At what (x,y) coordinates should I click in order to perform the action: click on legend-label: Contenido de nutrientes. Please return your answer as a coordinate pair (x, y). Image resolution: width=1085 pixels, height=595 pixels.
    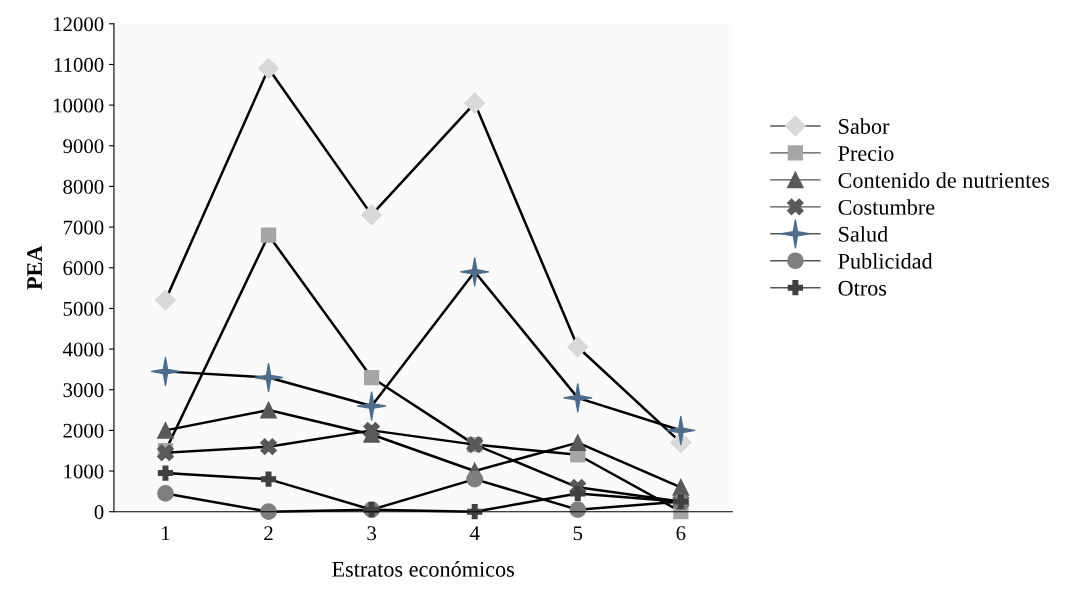
    Looking at the image, I should click on (944, 180).